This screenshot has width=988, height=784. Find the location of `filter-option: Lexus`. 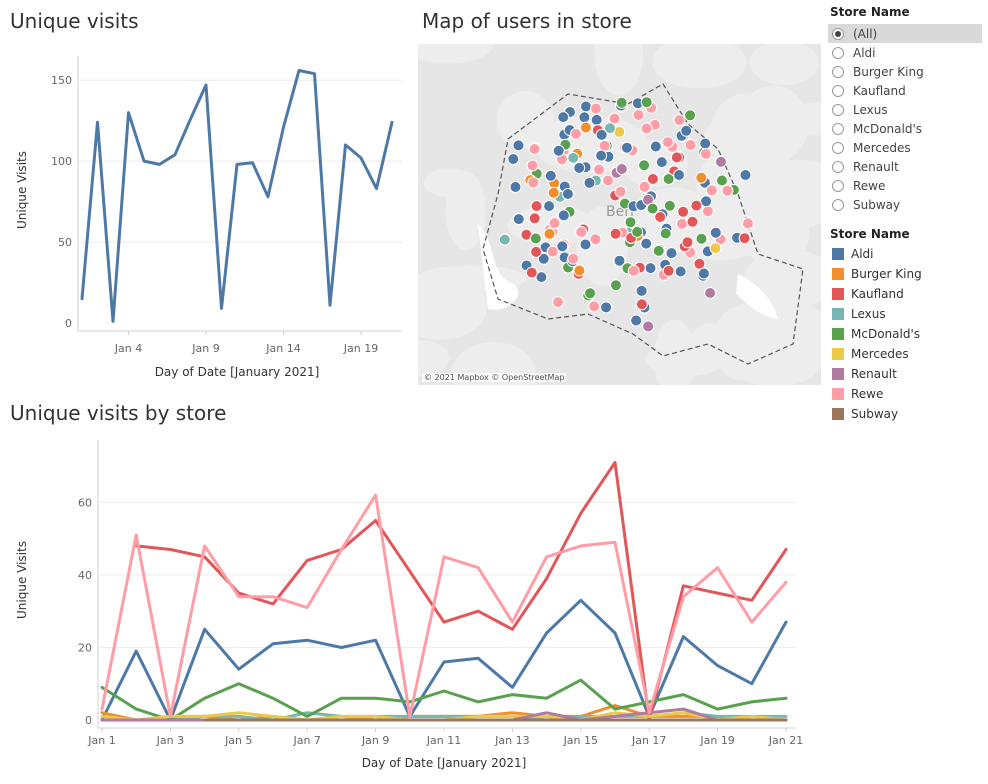

filter-option: Lexus is located at coordinates (905, 109).